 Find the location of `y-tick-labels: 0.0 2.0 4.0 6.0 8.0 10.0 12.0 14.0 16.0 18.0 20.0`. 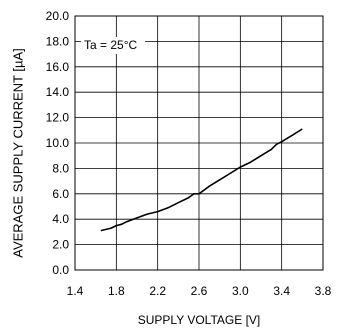

y-tick-labels: 0.0 2.0 4.0 6.0 8.0 10.0 12.0 14.0 16.0 18.0 20.0 is located at coordinates (58, 143).